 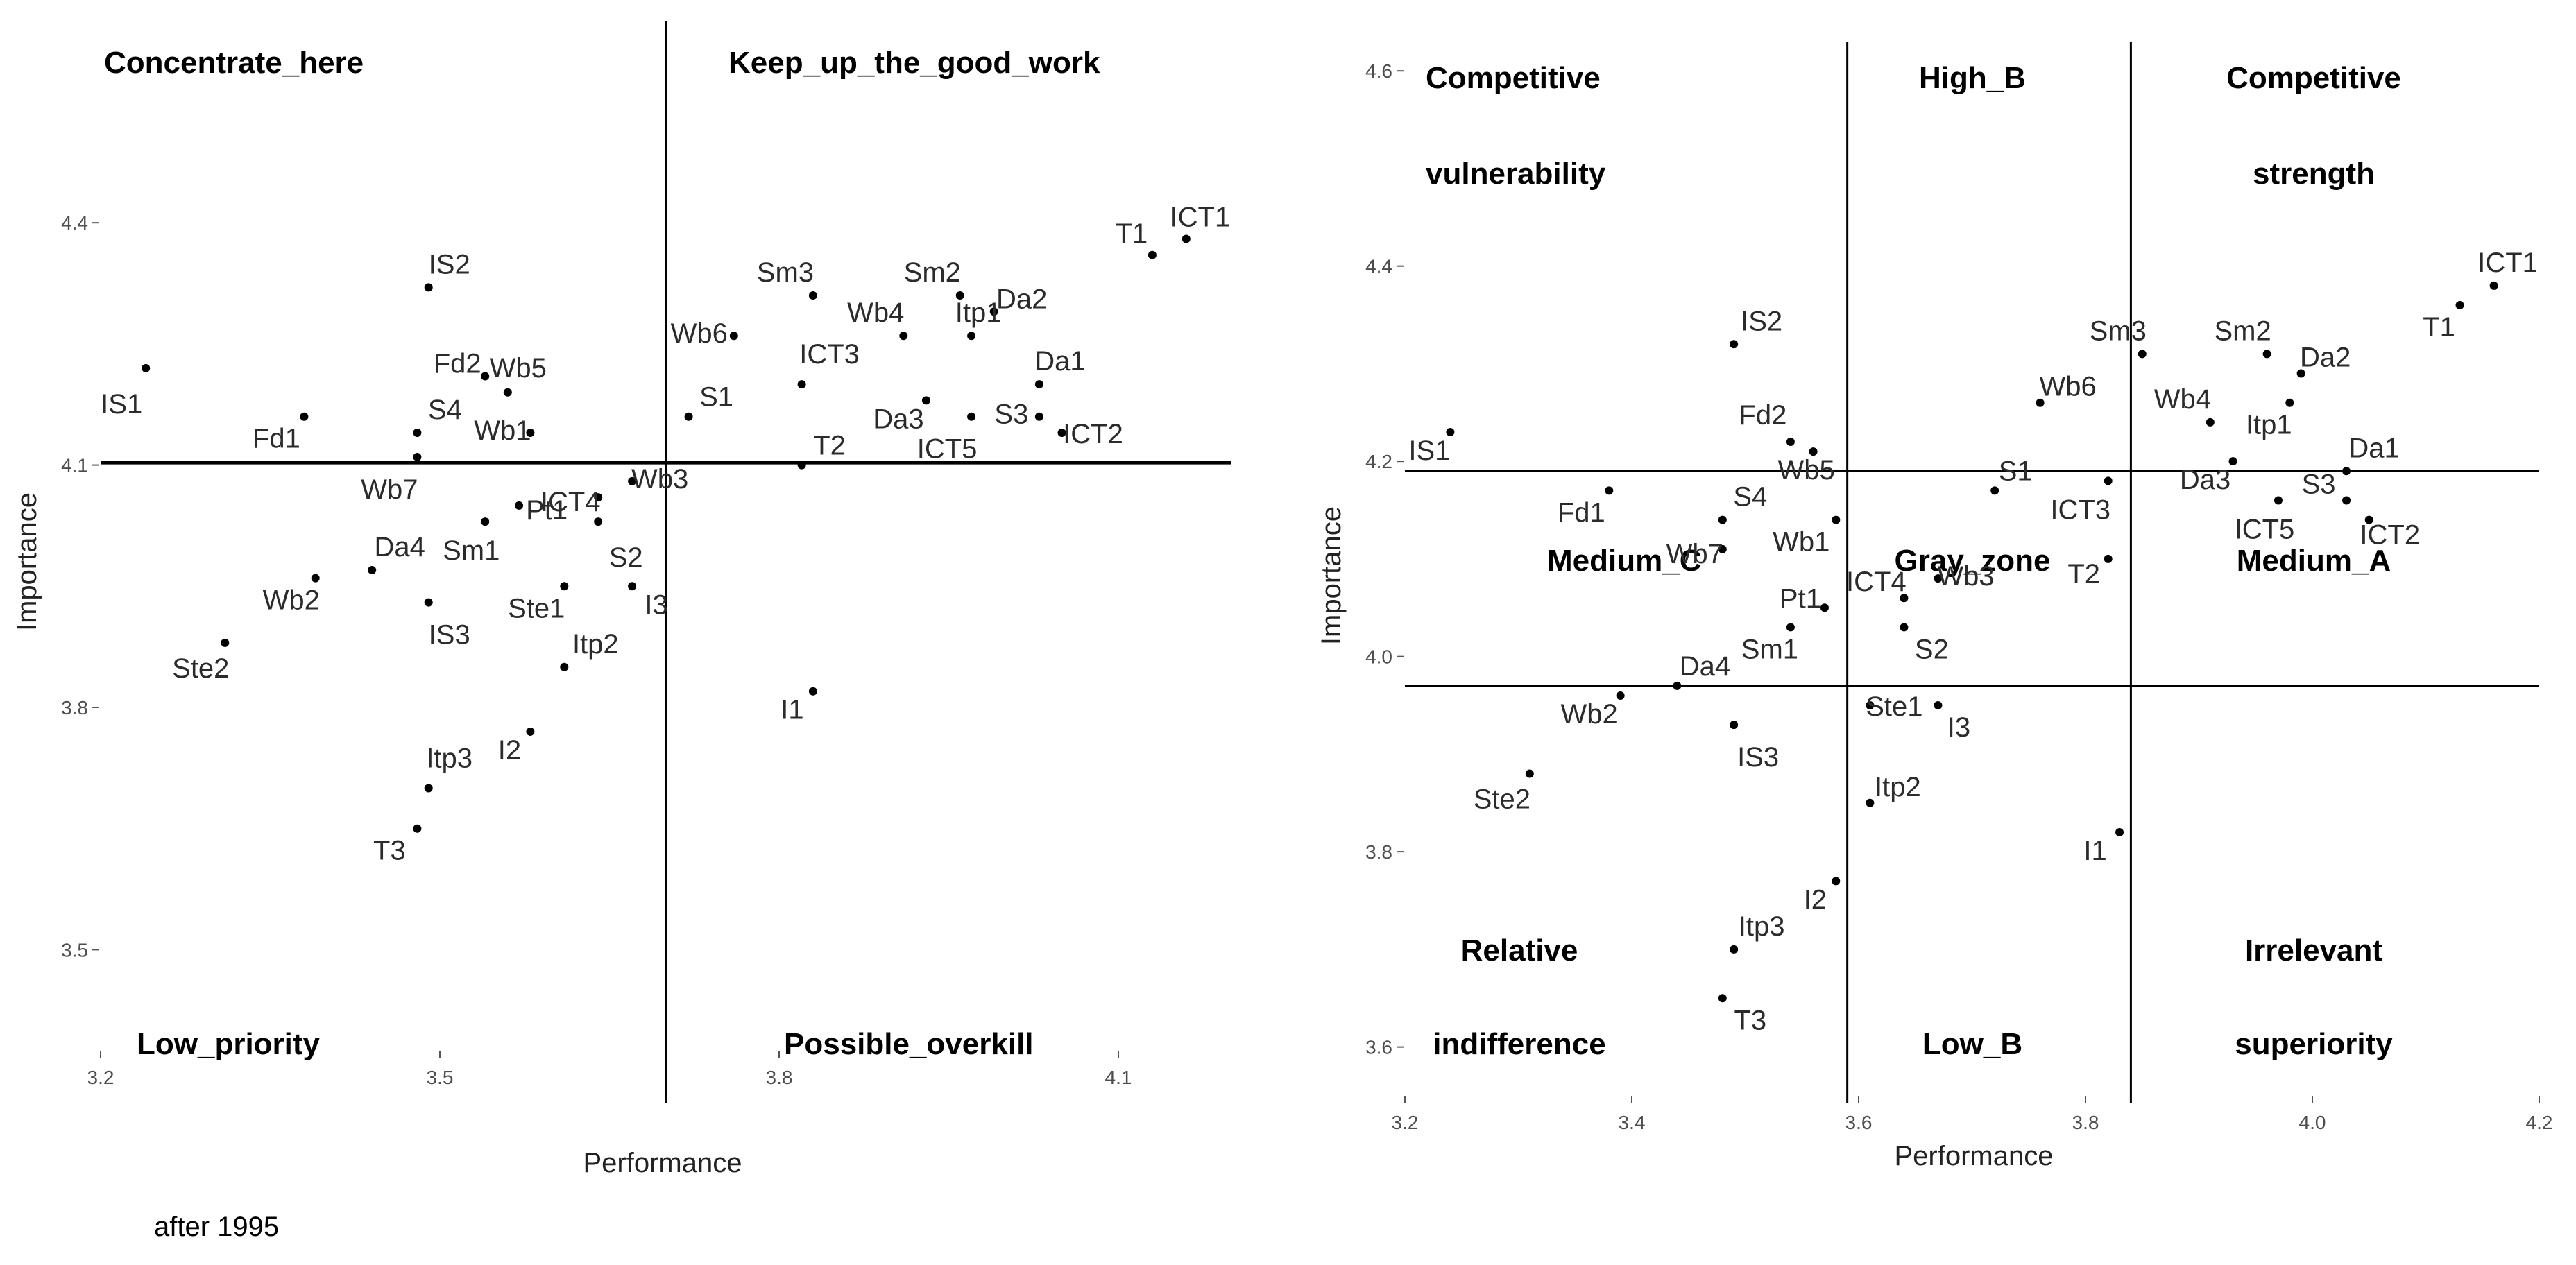 What do you see at coordinates (1722, 519) in the screenshot?
I see `data-point-s4` at bounding box center [1722, 519].